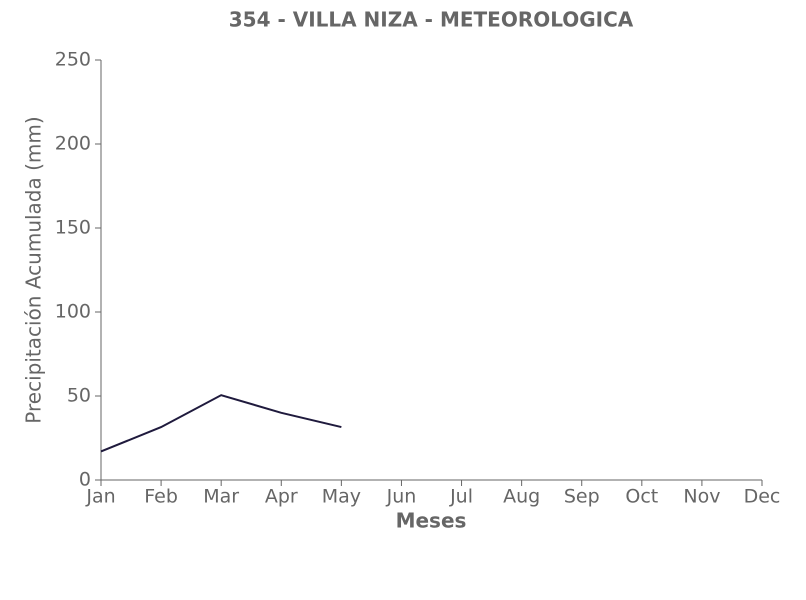 The image size is (806, 600). Describe the element at coordinates (762, 497) in the screenshot. I see `x-tick-label: Dec` at that location.